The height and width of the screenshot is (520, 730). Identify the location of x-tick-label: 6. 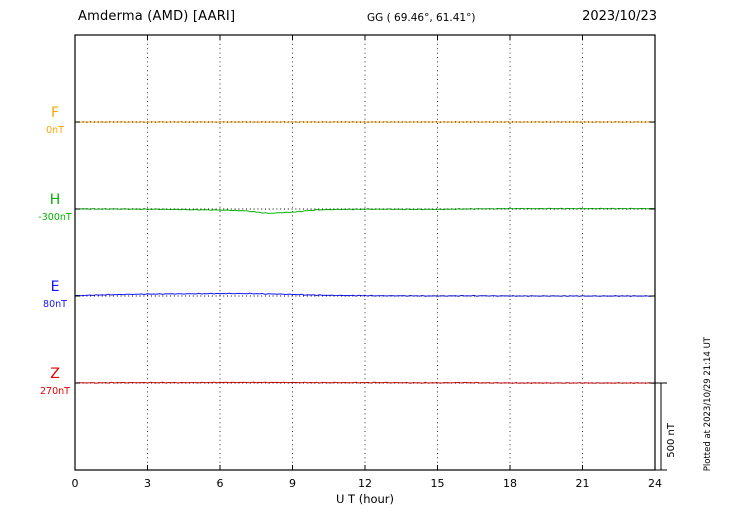
(220, 483).